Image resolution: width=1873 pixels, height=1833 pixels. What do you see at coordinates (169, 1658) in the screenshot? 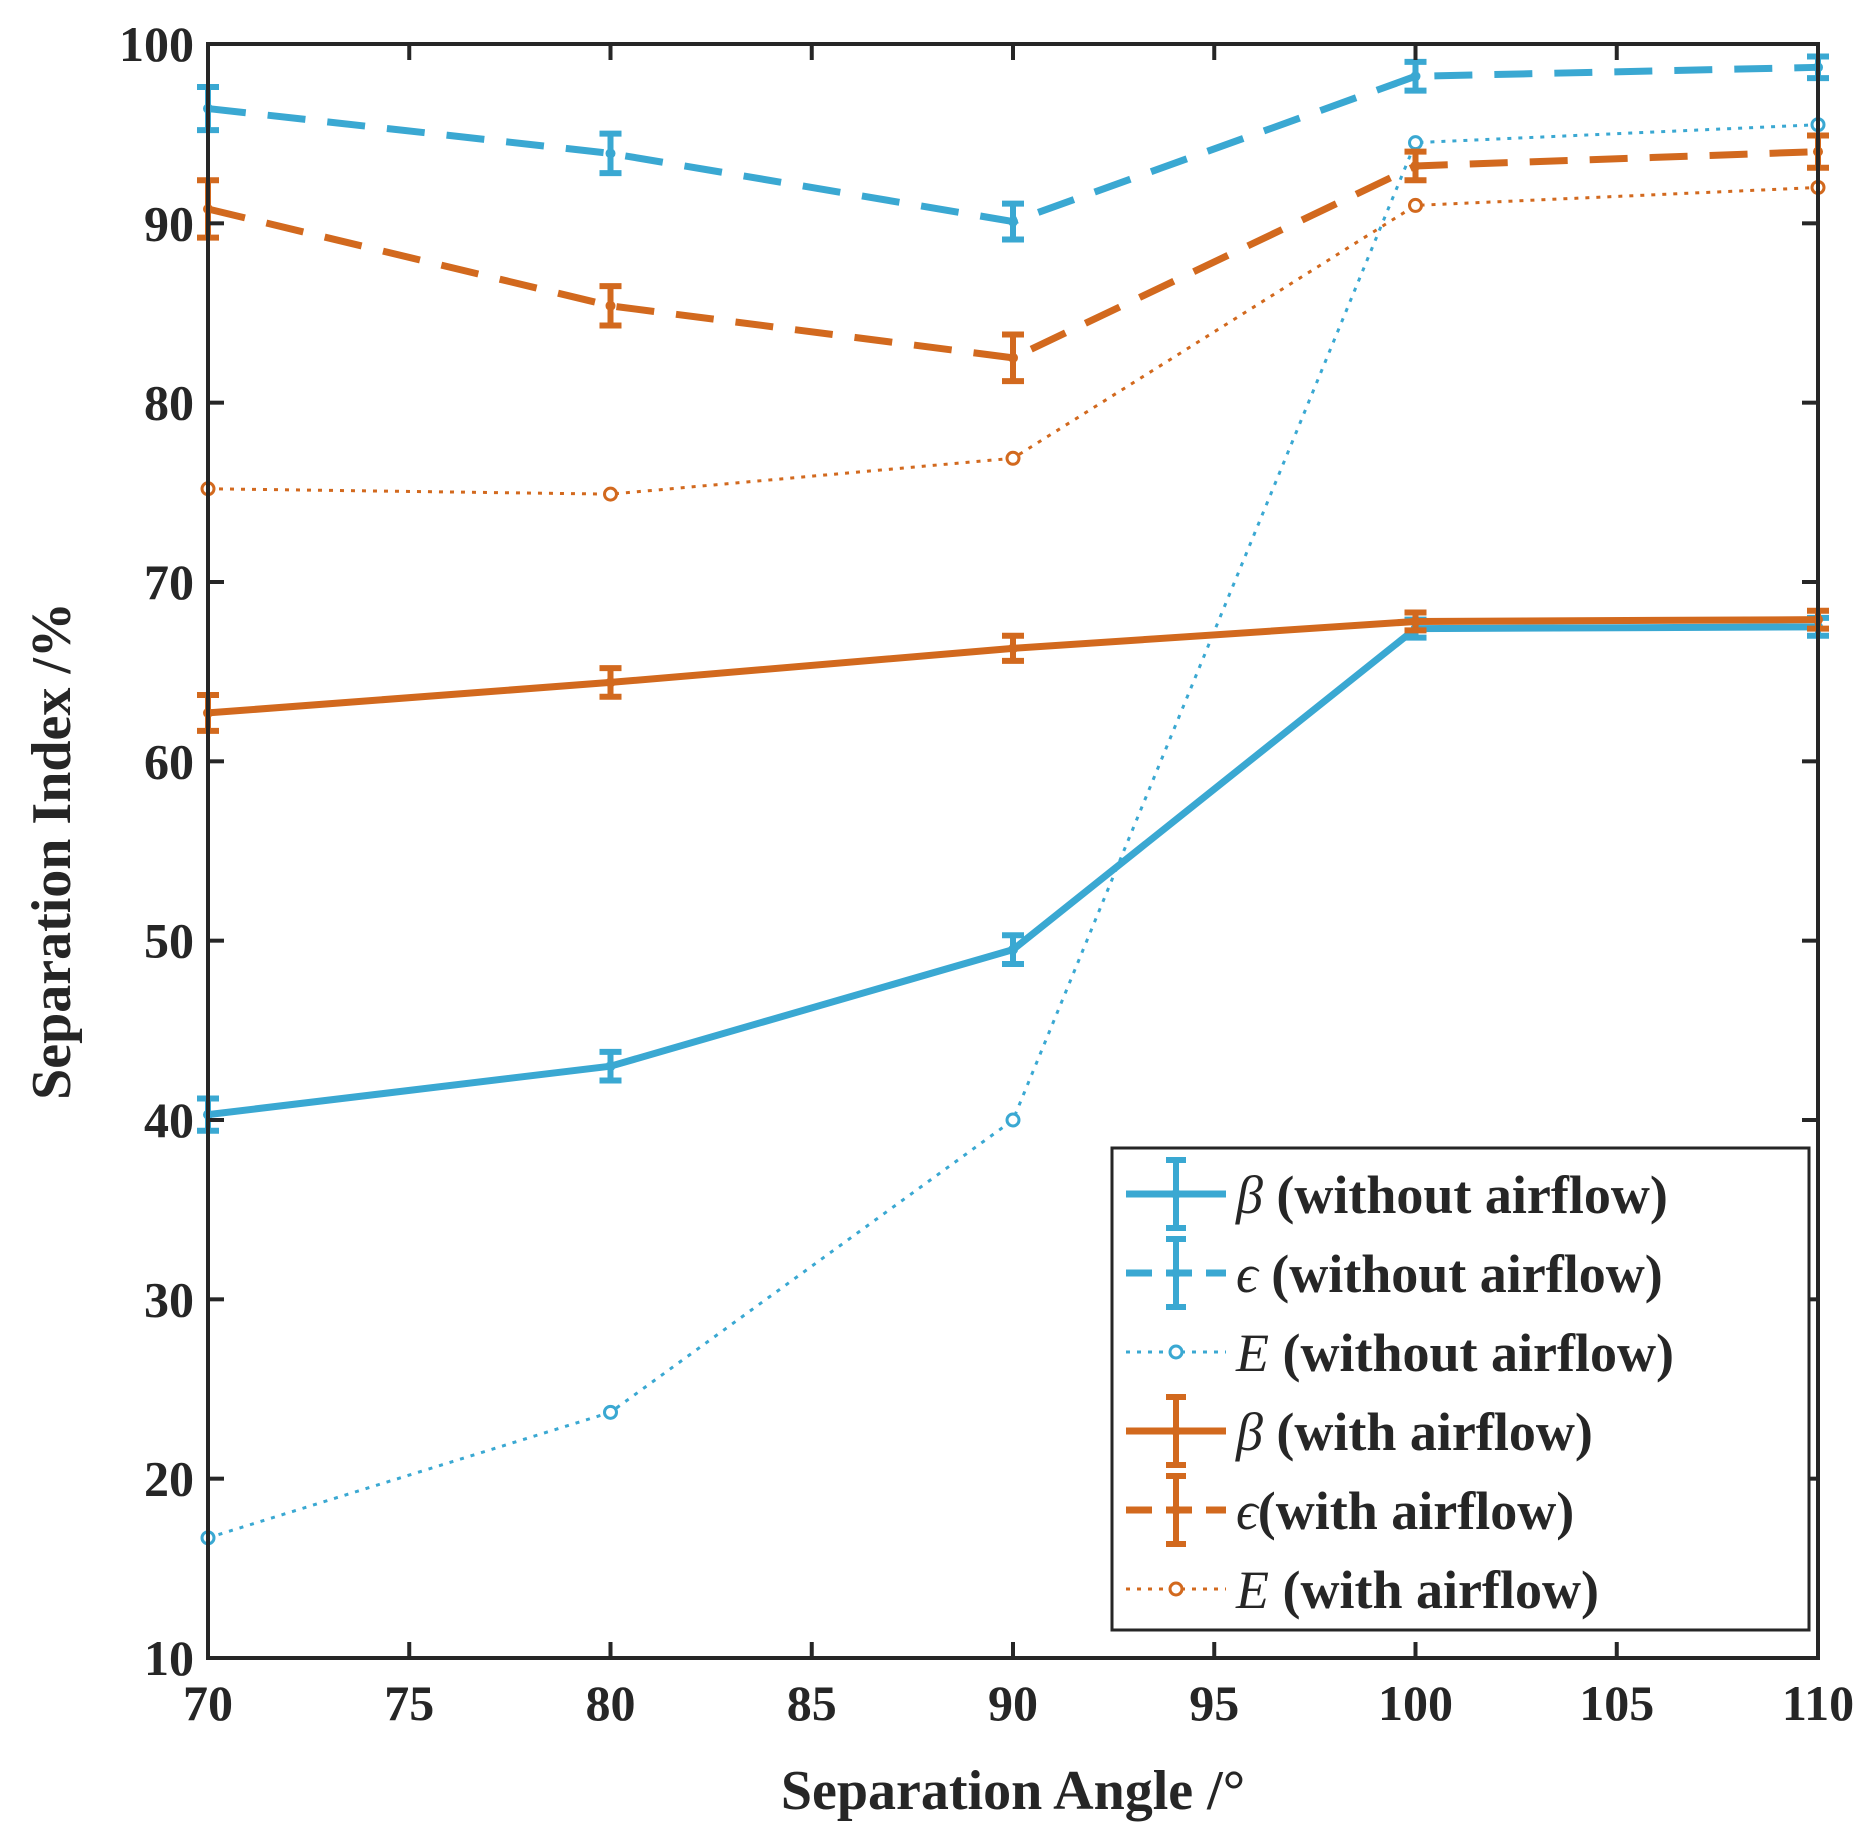
I see `y-tick-label: 10` at bounding box center [169, 1658].